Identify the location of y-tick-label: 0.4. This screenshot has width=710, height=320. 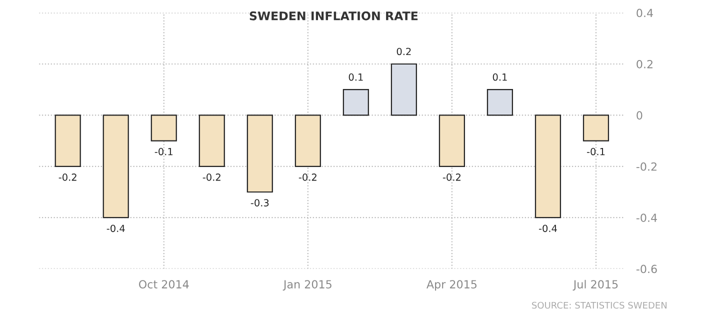
(644, 13).